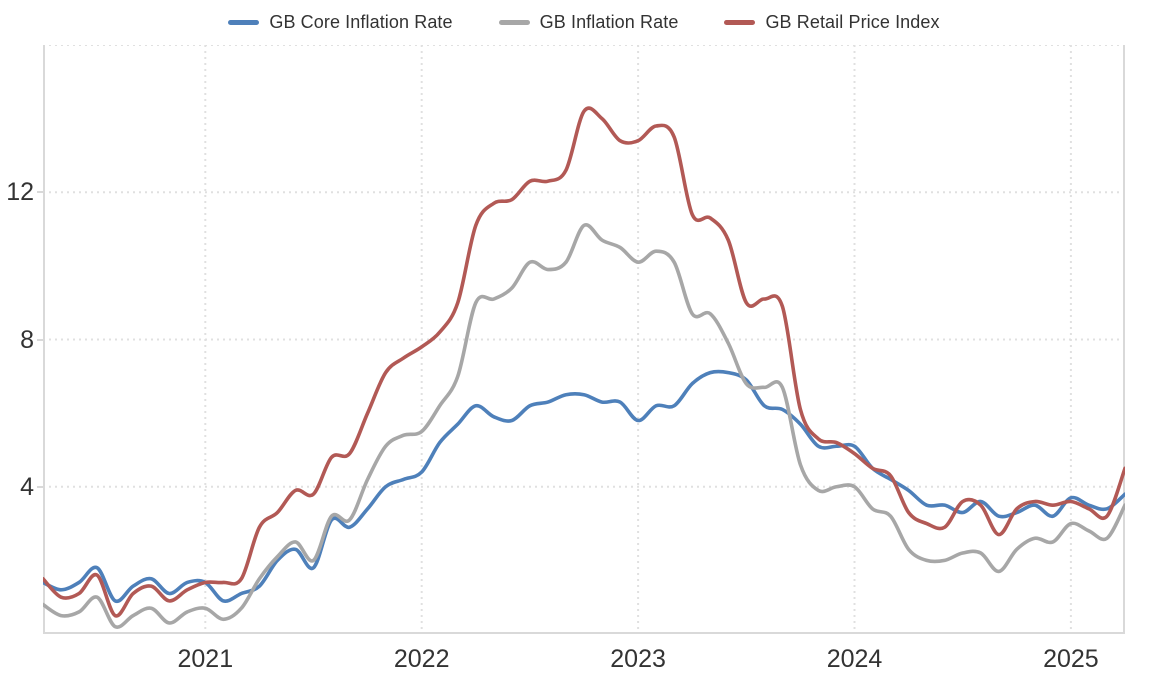 The height and width of the screenshot is (684, 1168). Describe the element at coordinates (244, 22) in the screenshot. I see `legend-swatch-gb-core-inflation-rate` at that location.